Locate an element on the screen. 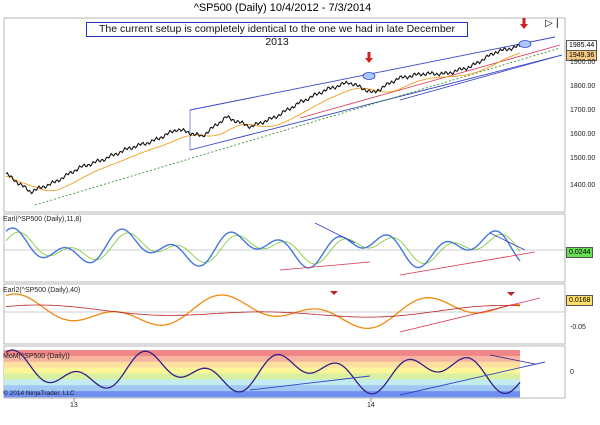 The width and height of the screenshot is (600, 425). earl2-value-tag: 0.0168 is located at coordinates (580, 300).